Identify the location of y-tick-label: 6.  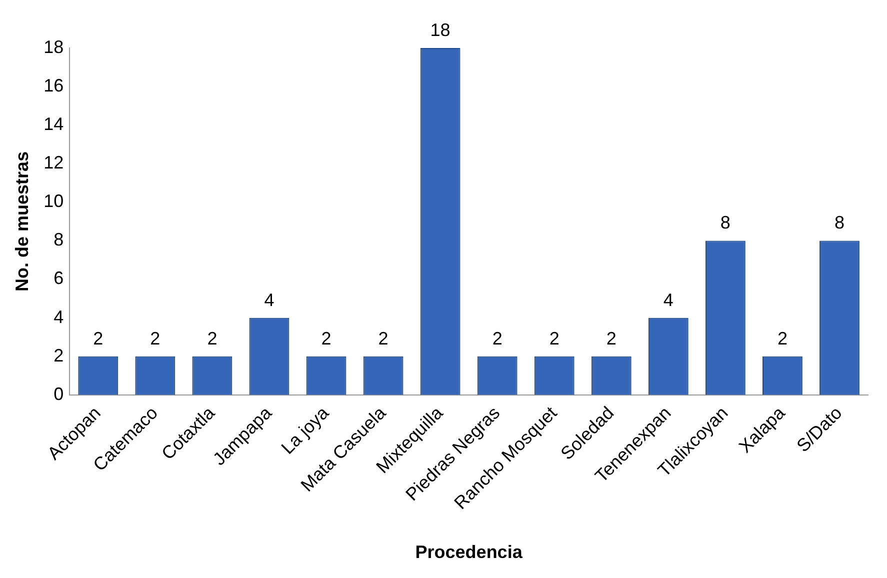
(59, 278).